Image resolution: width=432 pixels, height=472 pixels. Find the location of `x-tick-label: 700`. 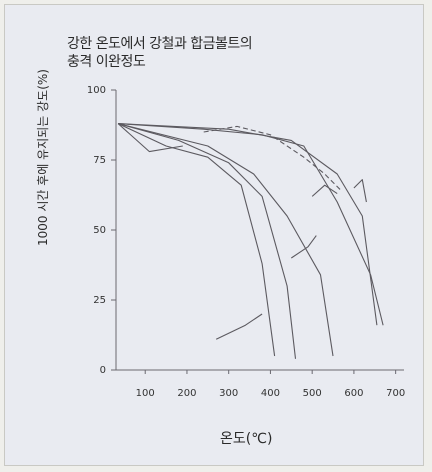

x-tick-label: 700 is located at coordinates (395, 393).